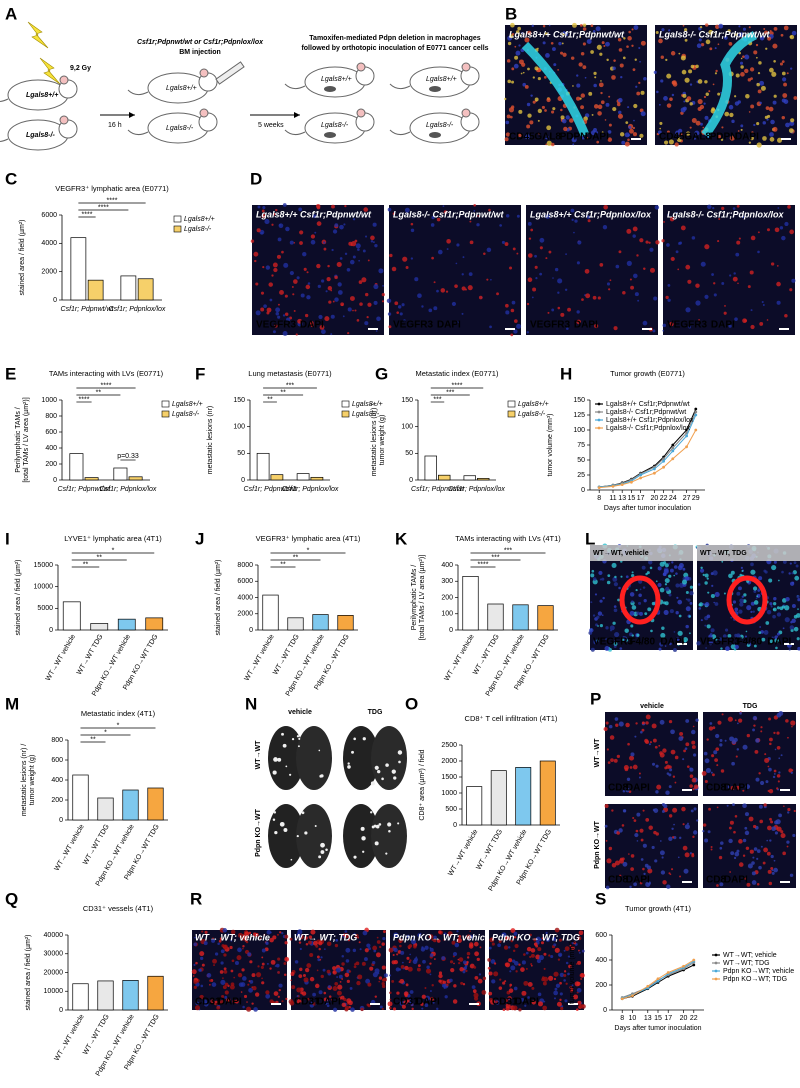 The image size is (800, 1088). What do you see at coordinates (118, 725) in the screenshot?
I see `significance-label: *` at bounding box center [118, 725].